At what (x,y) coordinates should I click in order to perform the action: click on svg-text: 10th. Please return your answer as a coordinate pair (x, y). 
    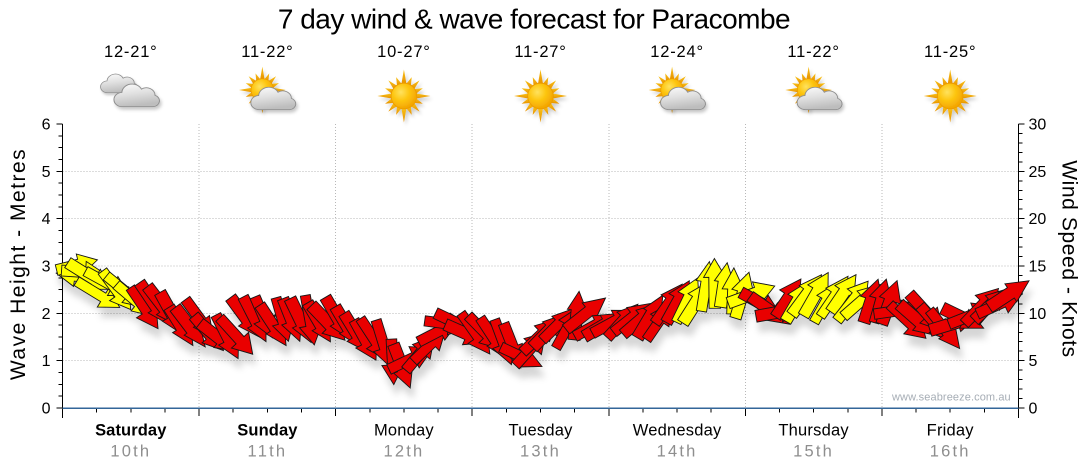
    Looking at the image, I should click on (130, 452).